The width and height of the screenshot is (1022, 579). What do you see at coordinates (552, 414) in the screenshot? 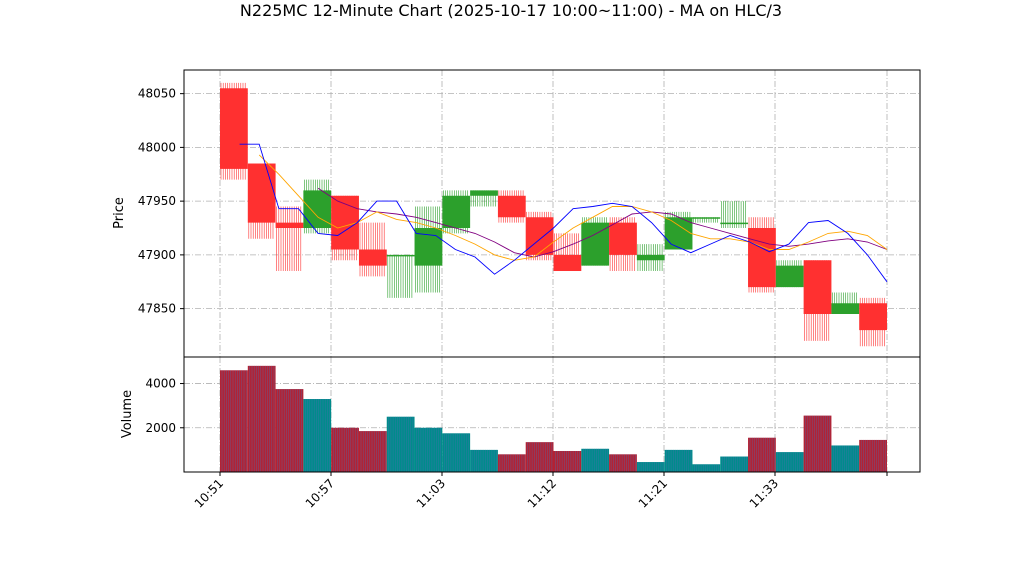
I see `volume-panel-frame` at bounding box center [552, 414].